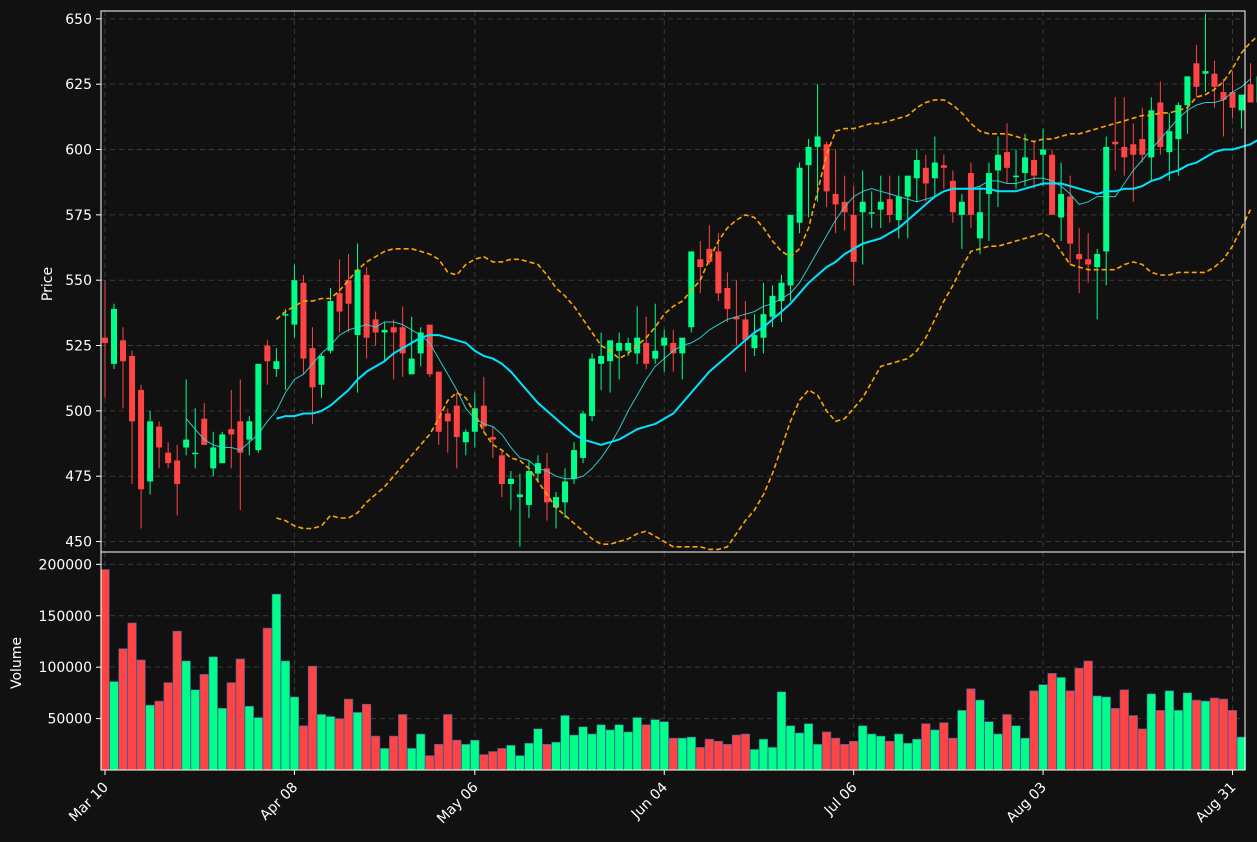 This screenshot has height=842, width=1257. What do you see at coordinates (83, 281) in the screenshot?
I see `price-y-ticks: 450 475 500 525 550 575 600 625 650` at bounding box center [83, 281].